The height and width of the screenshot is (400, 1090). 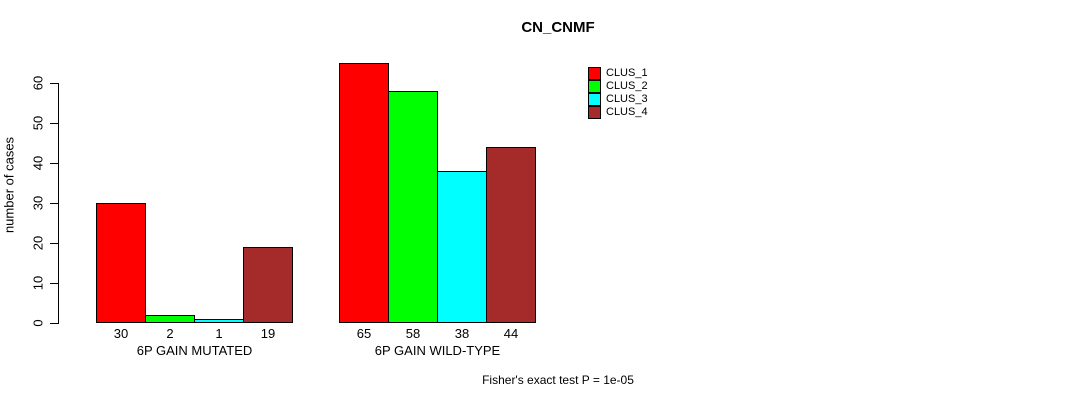 I want to click on bar-clus_1-group2, so click(x=364, y=193).